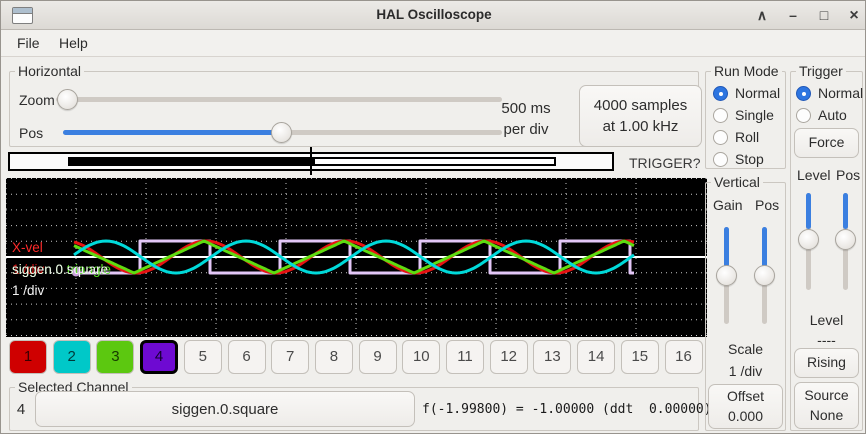  I want to click on trigger-frame-label: Trigger, so click(821, 71).